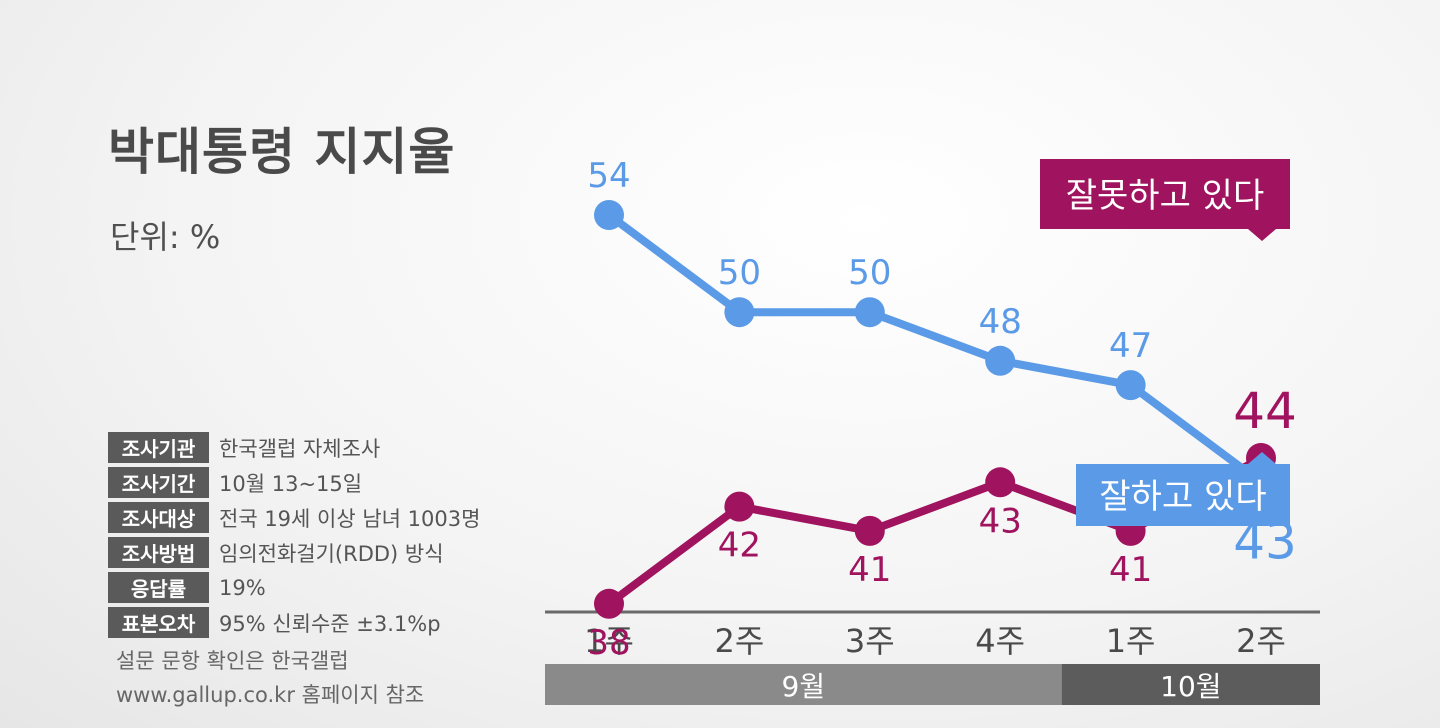 The width and height of the screenshot is (1440, 728). Describe the element at coordinates (1000, 641) in the screenshot. I see `x-tick-label: 4주` at that location.